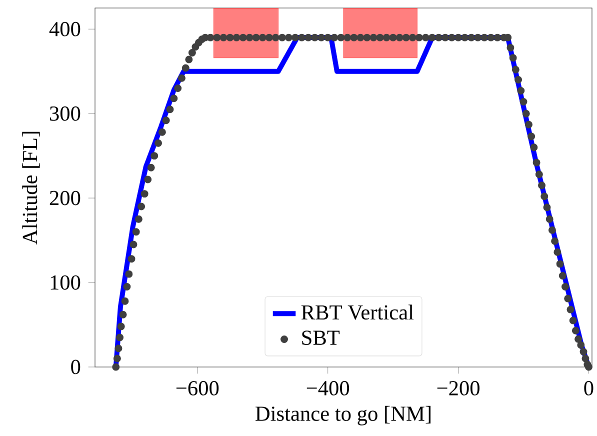 This screenshot has width=597, height=436. I want to click on x-tick-label: 0, so click(589, 388).